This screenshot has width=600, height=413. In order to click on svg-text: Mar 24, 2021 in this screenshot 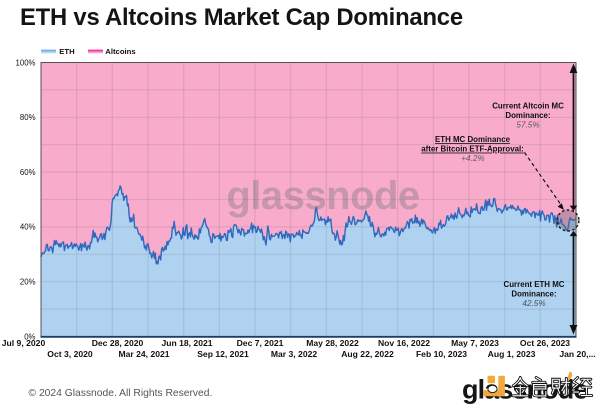, I will do `click(143, 354)`.